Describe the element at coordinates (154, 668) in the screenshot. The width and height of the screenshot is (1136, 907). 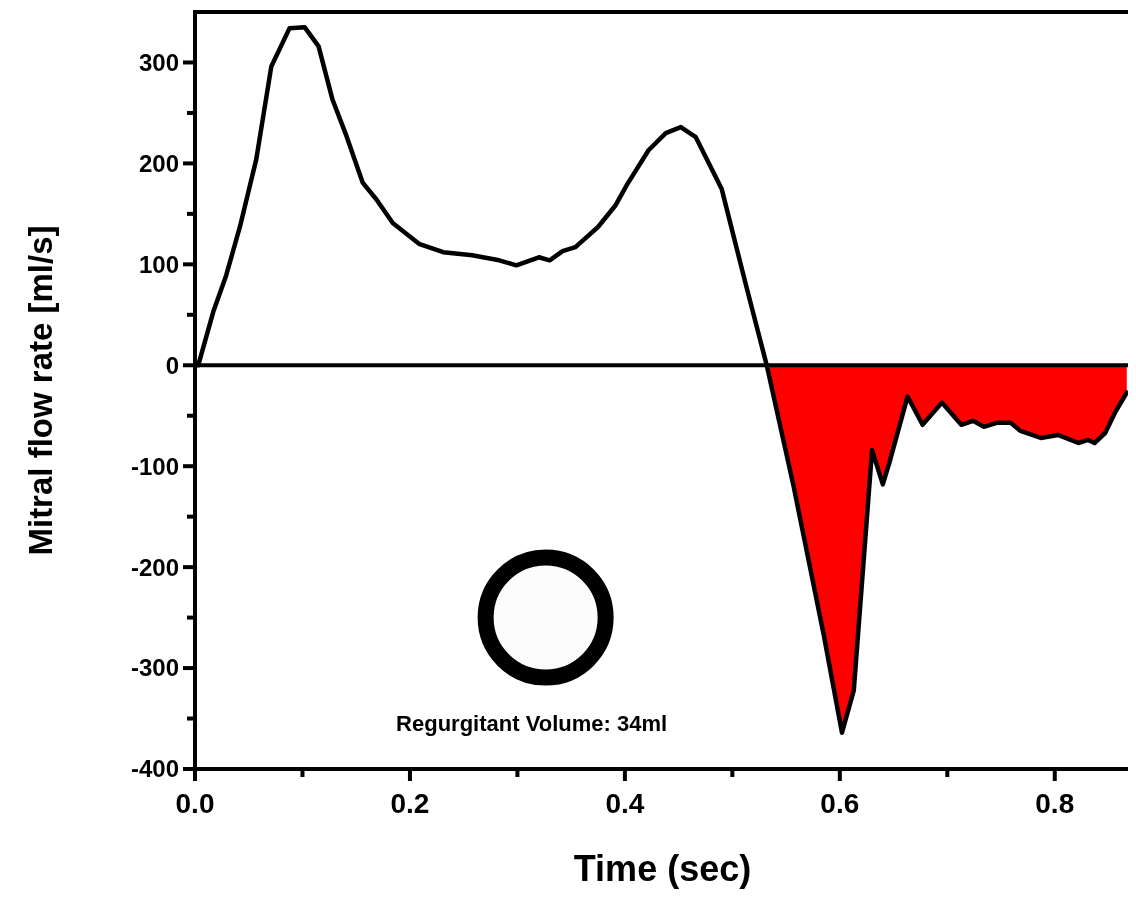
I see `y-tick-label: -300` at that location.